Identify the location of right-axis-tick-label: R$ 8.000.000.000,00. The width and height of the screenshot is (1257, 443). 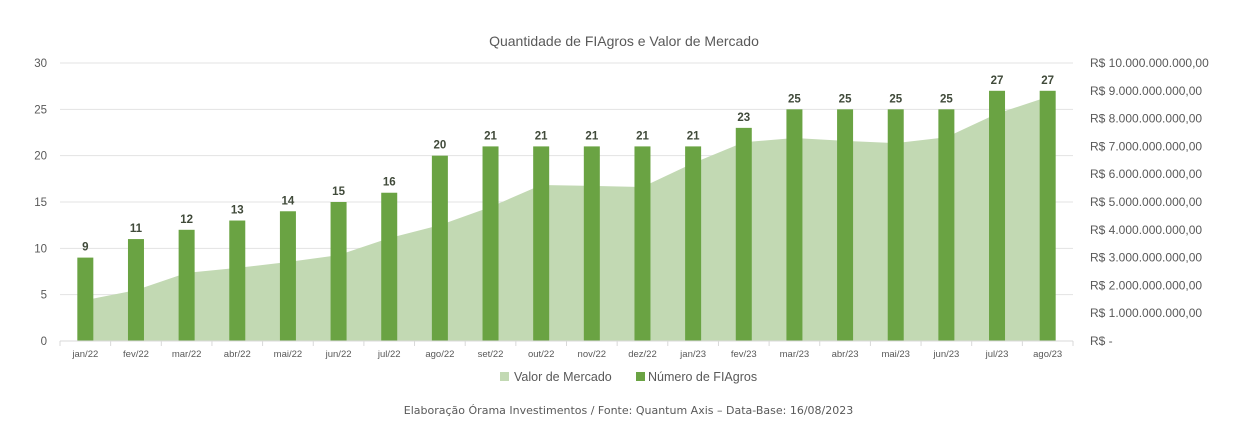
(1146, 119).